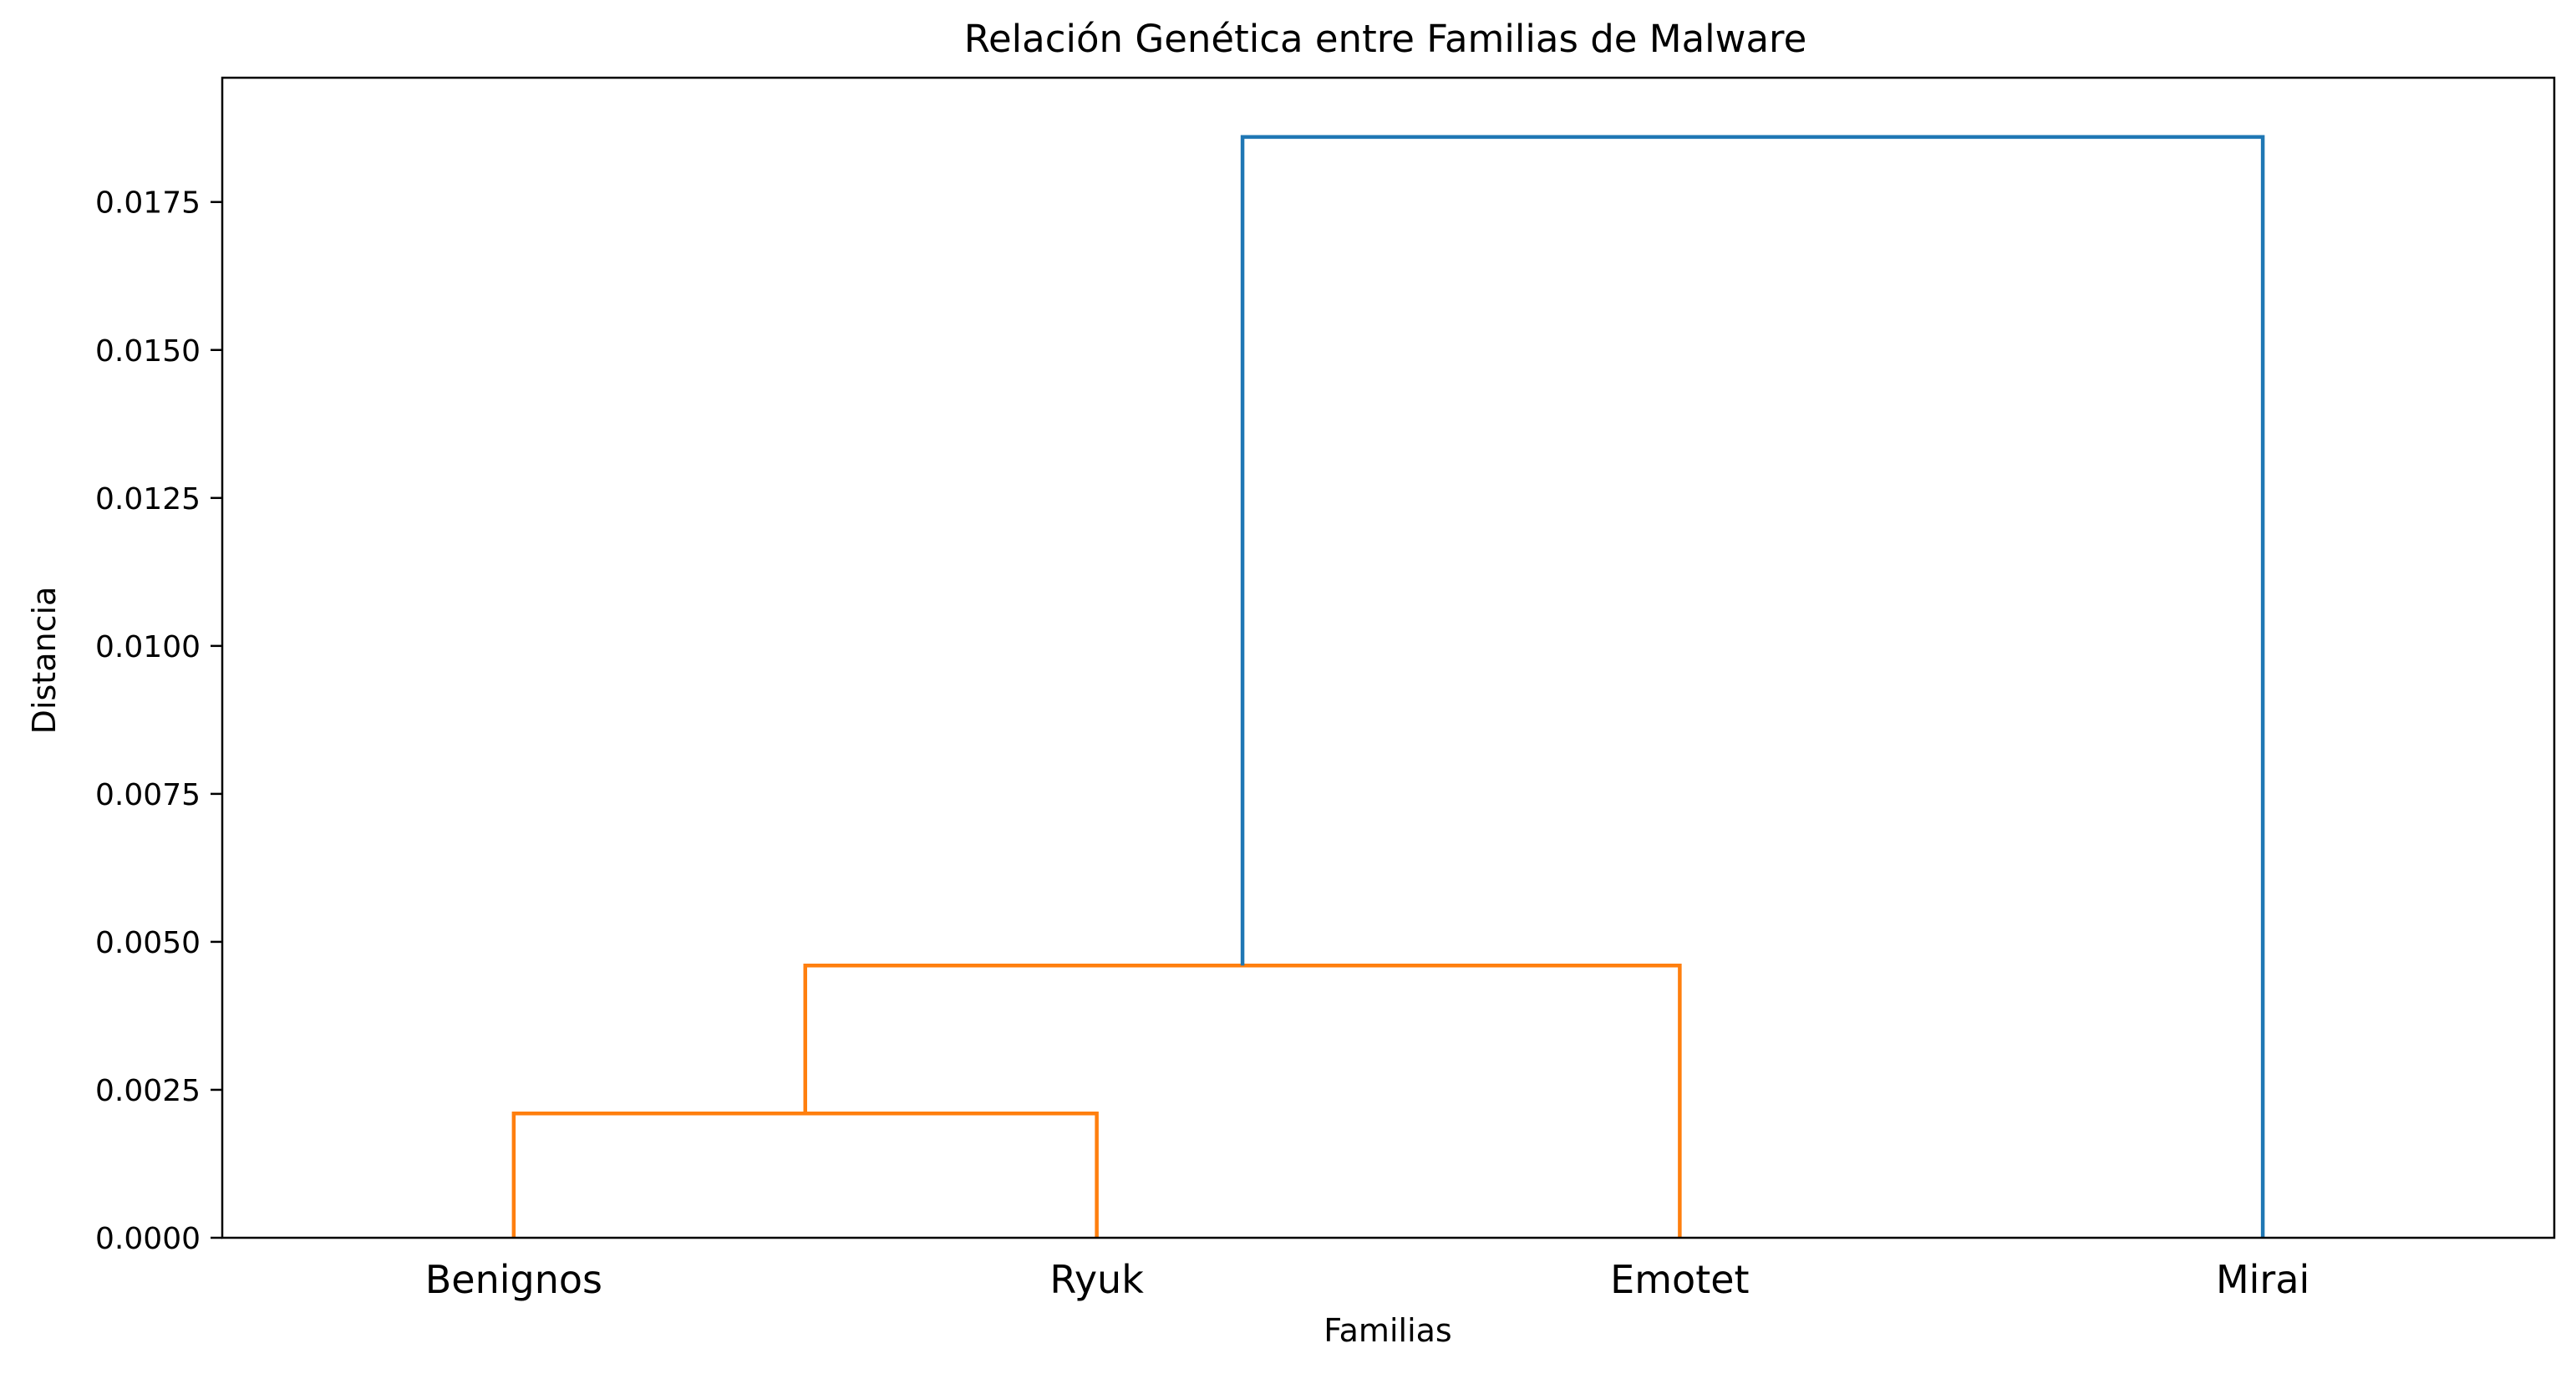 The width and height of the screenshot is (2576, 1374). I want to click on x-tick-label: Benignos, so click(513, 1279).